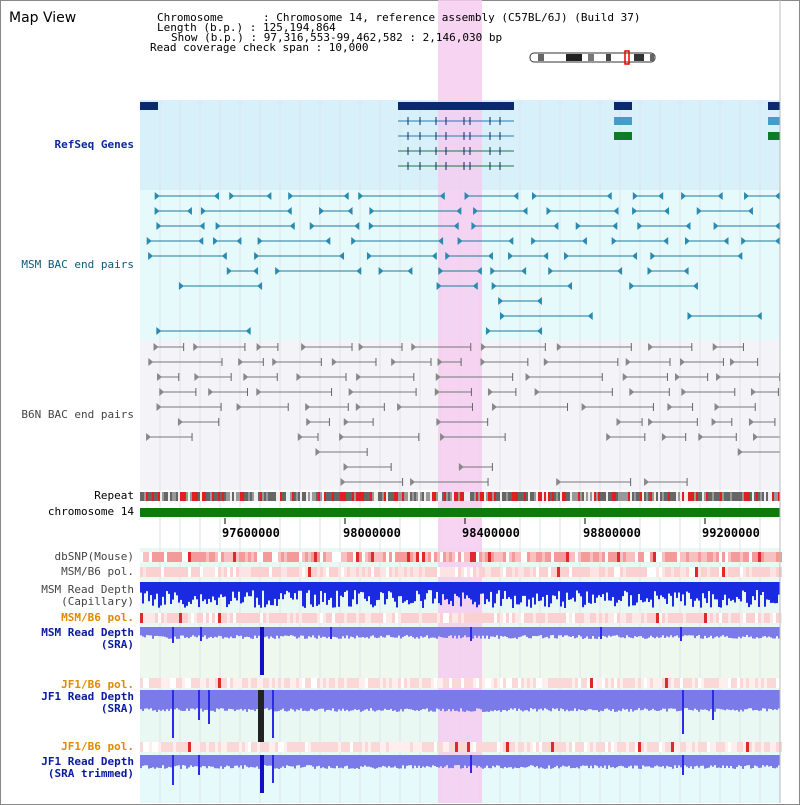  I want to click on track-label-jf1-b6-pol-2: JF1/B6 pol., so click(97, 746).